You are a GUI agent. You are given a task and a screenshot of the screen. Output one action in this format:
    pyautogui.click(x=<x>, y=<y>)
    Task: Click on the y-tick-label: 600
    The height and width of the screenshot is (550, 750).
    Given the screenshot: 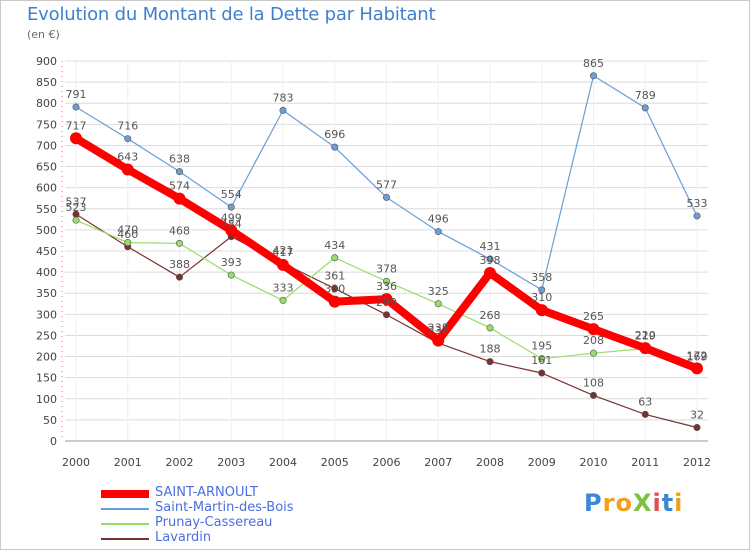 What is the action you would take?
    pyautogui.click(x=46, y=188)
    